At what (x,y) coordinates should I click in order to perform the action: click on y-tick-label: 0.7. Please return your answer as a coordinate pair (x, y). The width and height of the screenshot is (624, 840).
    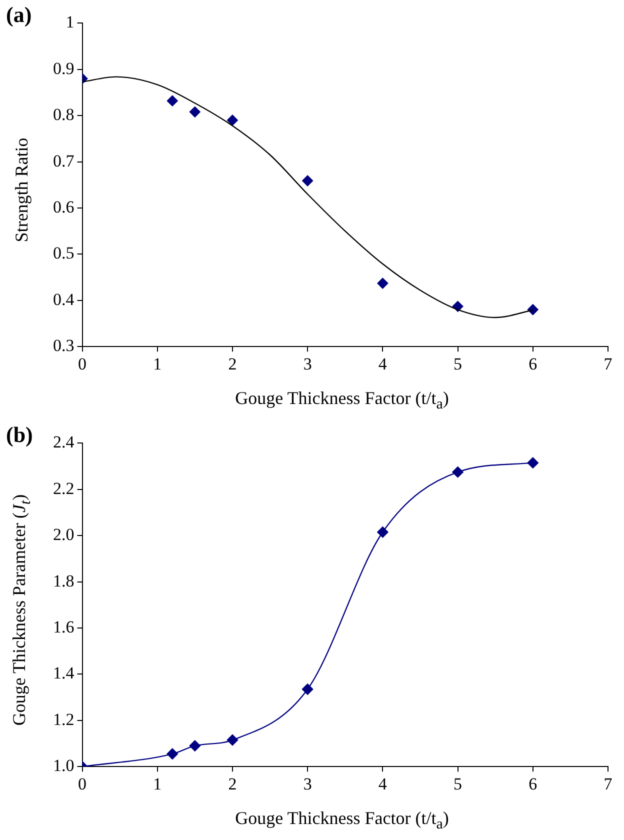
    Looking at the image, I should click on (64, 160).